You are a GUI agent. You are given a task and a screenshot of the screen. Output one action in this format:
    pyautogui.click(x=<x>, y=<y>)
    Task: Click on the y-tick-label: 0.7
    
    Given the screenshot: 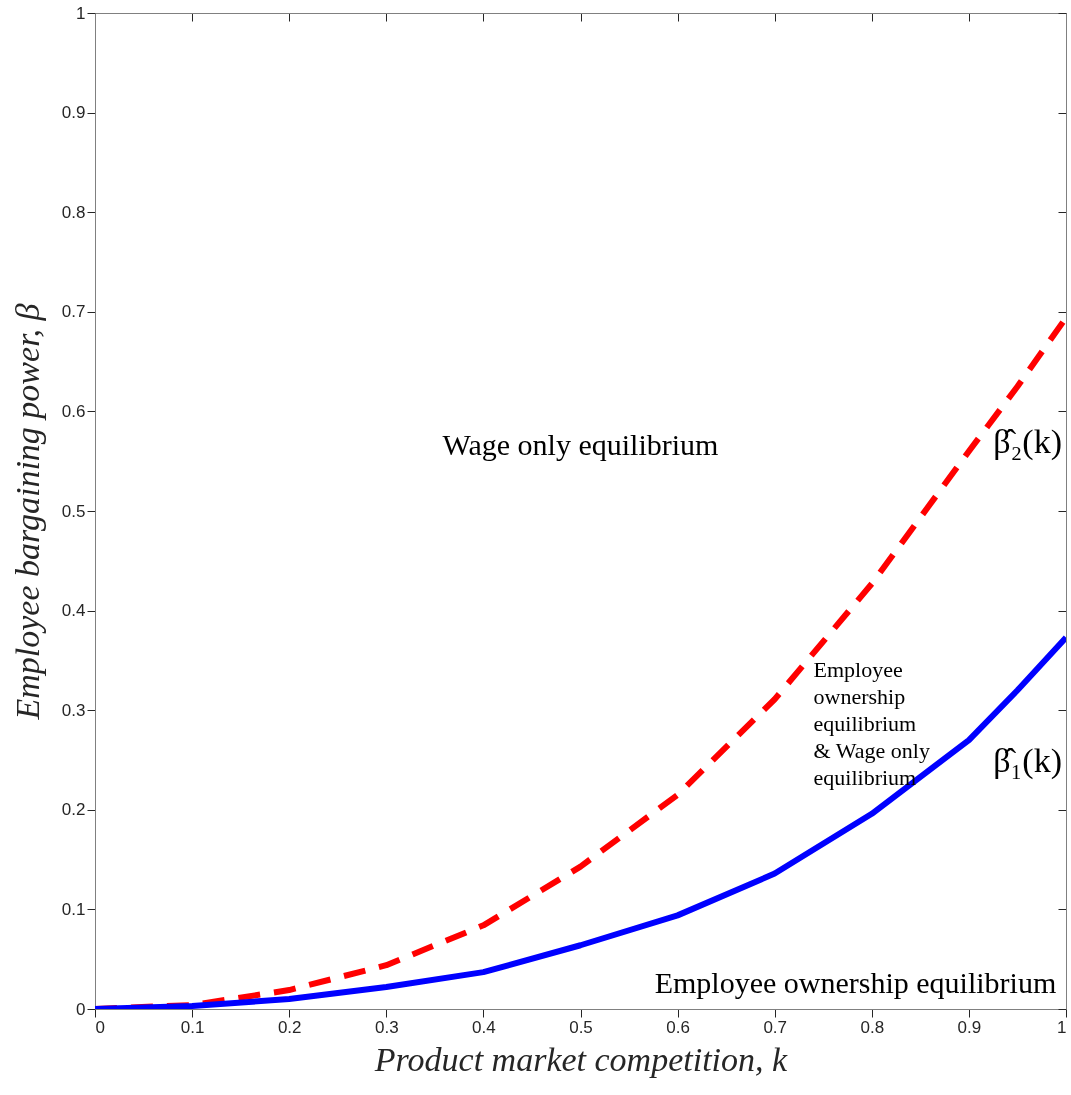 What is the action you would take?
    pyautogui.click(x=73, y=312)
    